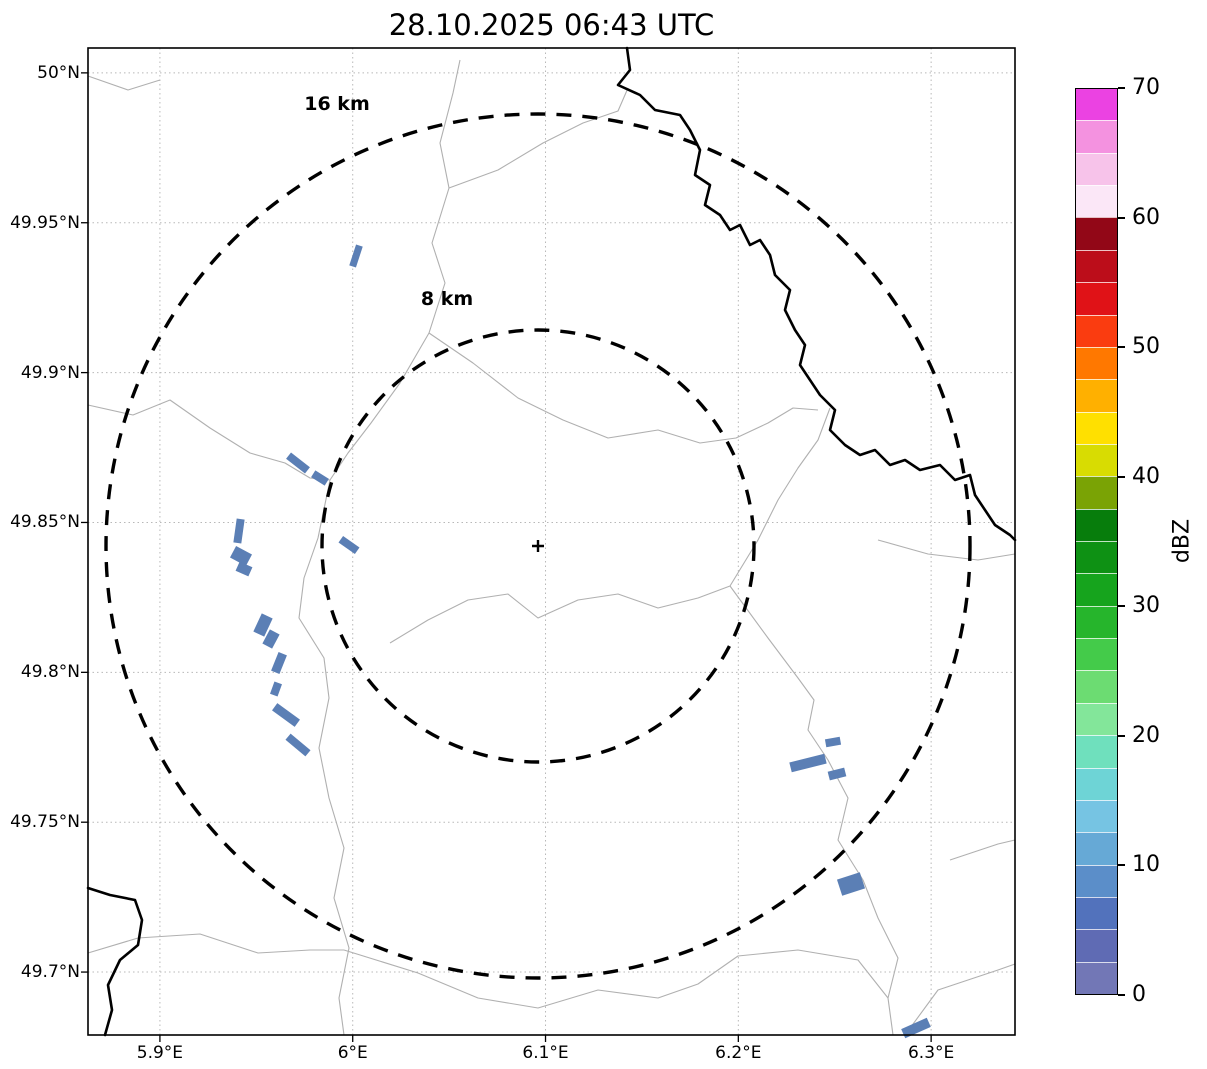 The height and width of the screenshot is (1069, 1207). I want to click on y-tick-label: 49.8°N, so click(50, 672).